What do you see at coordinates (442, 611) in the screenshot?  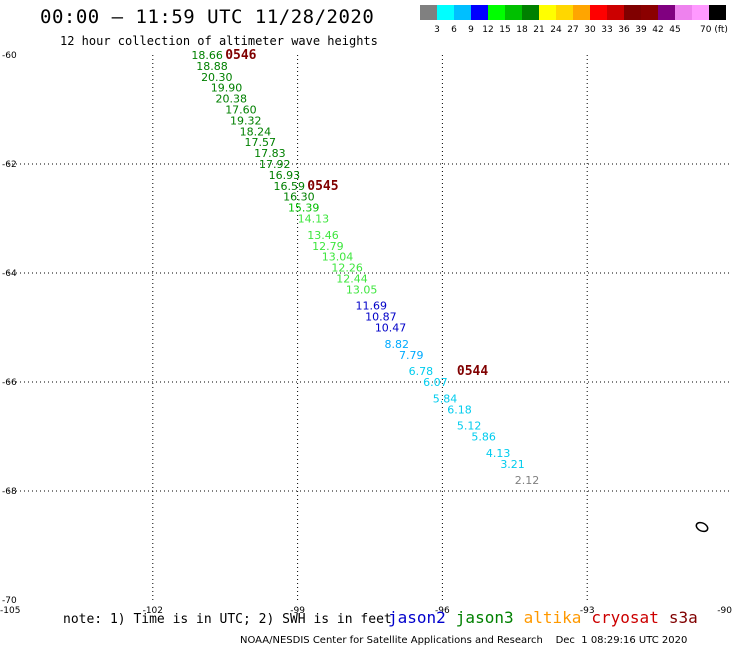 I see `lon-tick-label: -96` at bounding box center [442, 611].